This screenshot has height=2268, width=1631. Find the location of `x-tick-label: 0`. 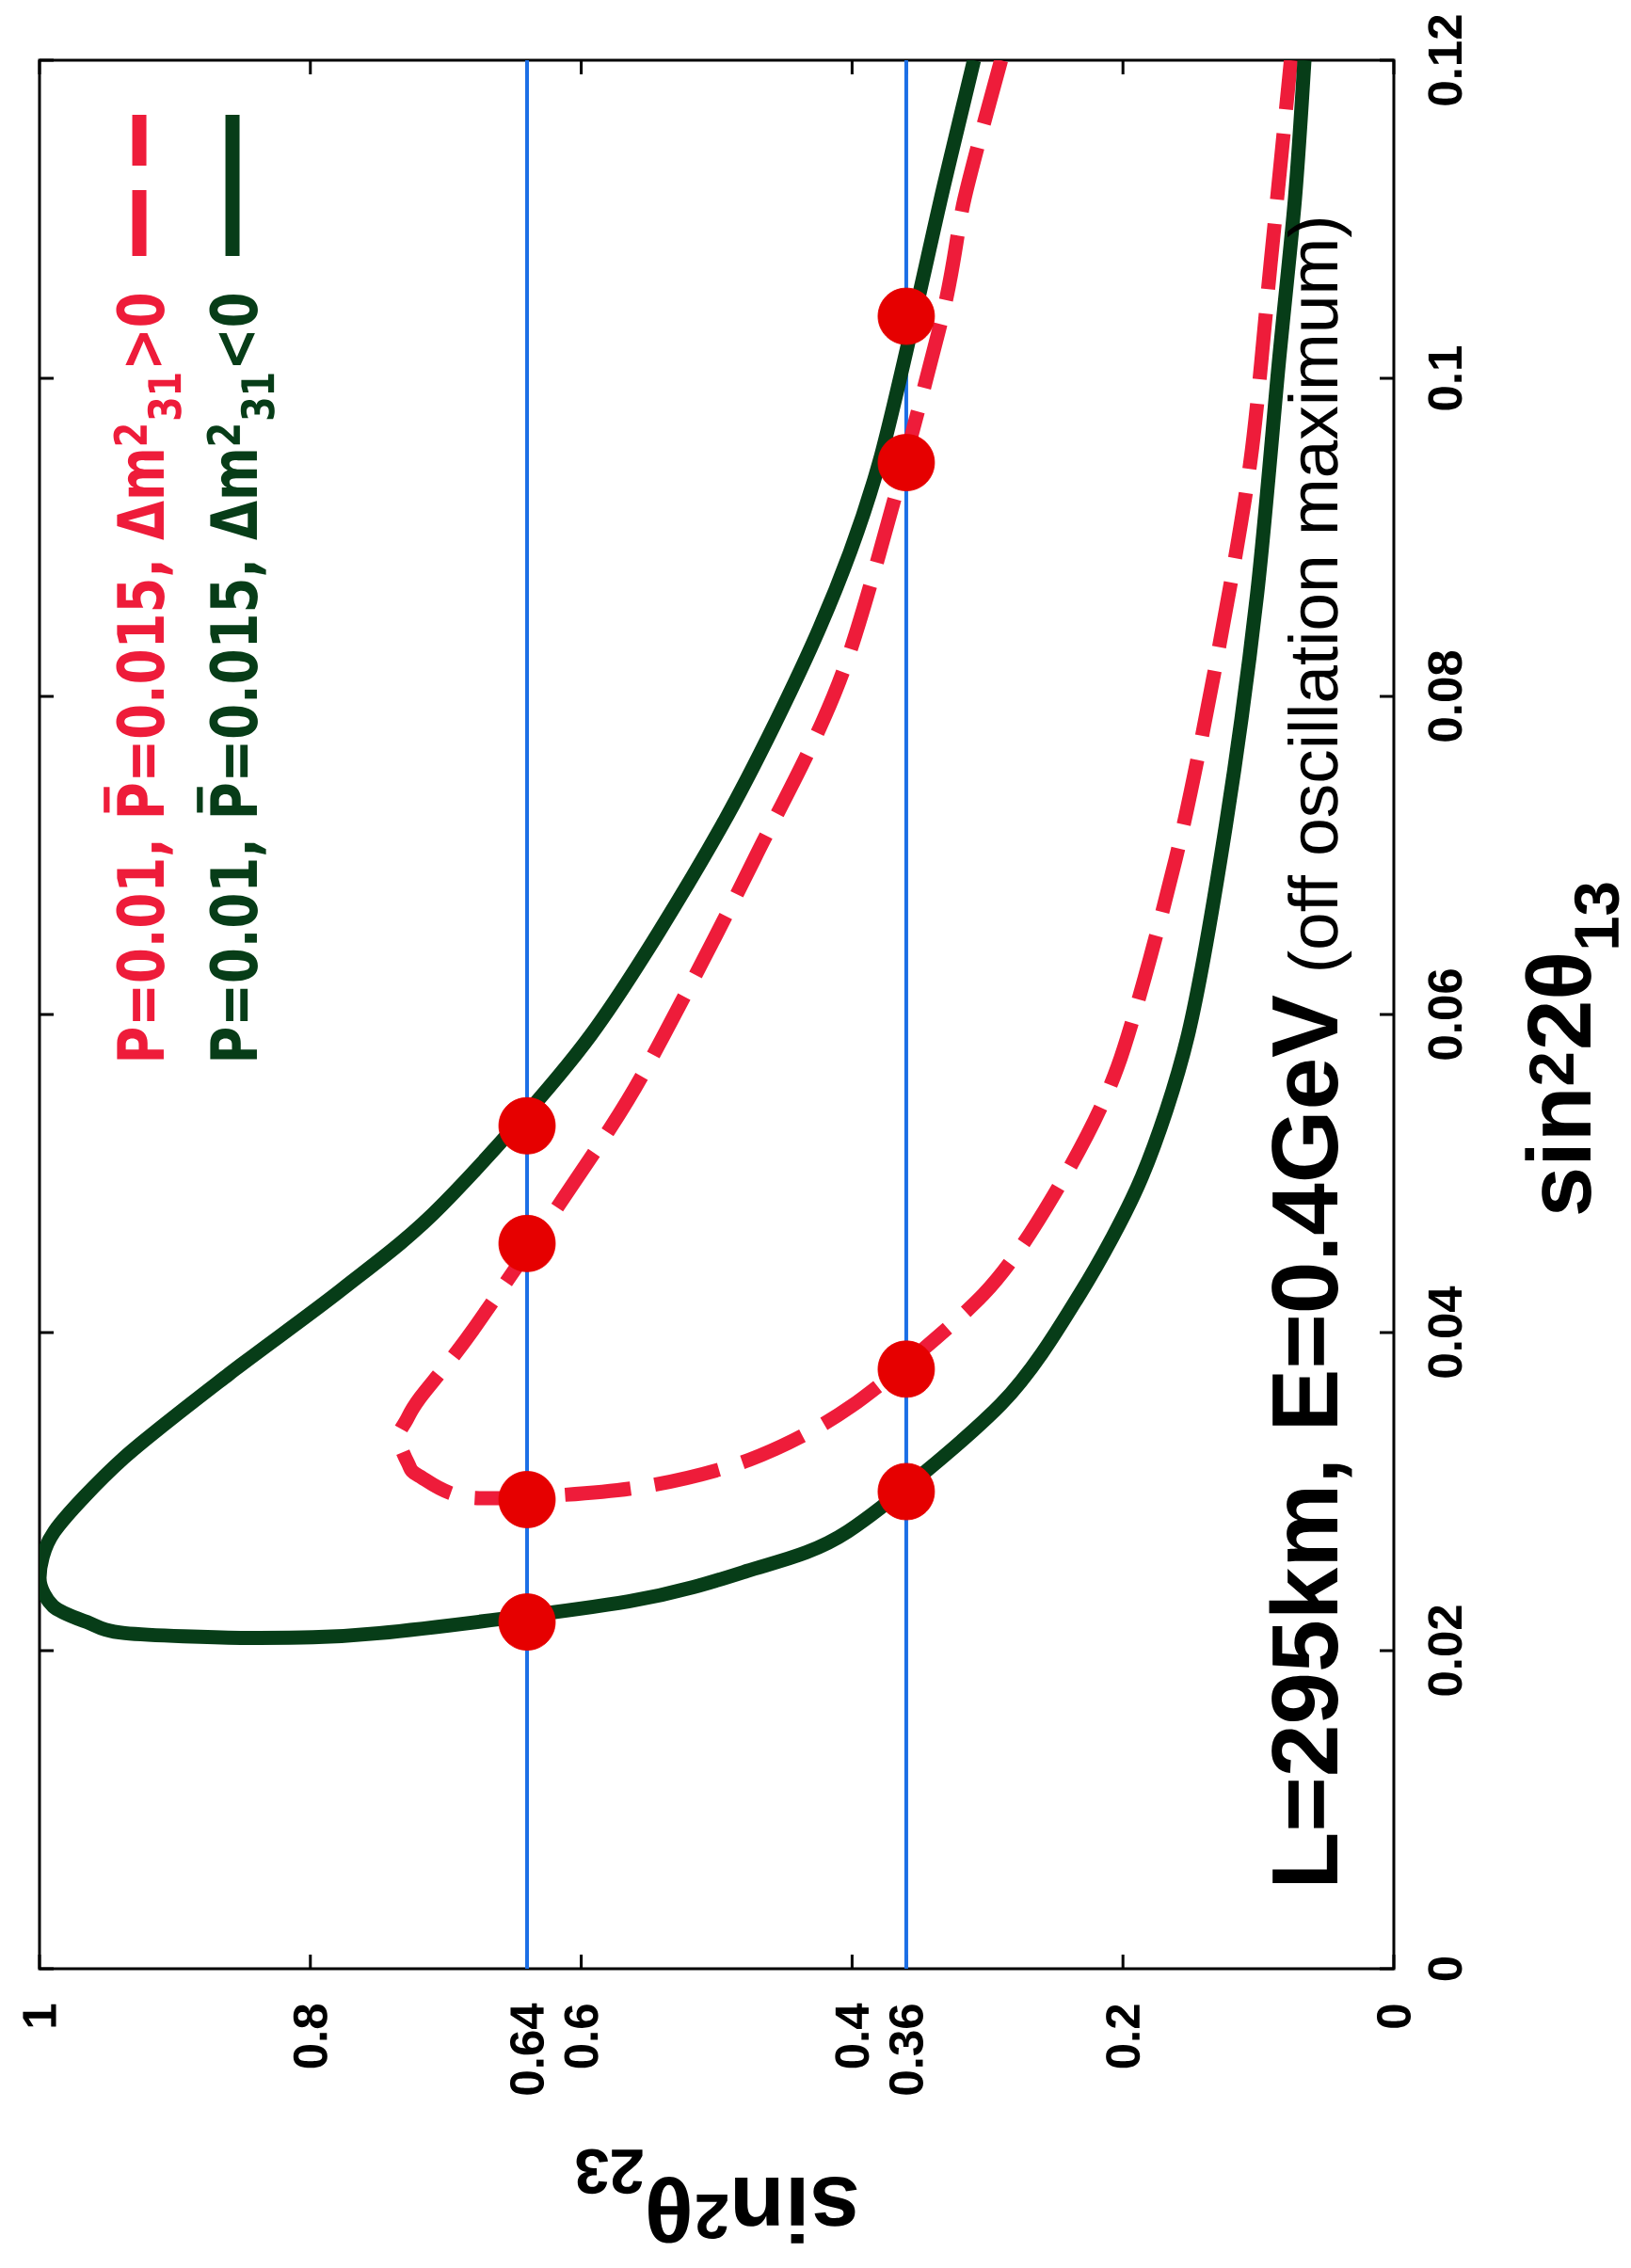

x-tick-label: 0 is located at coordinates (1394, 2016).